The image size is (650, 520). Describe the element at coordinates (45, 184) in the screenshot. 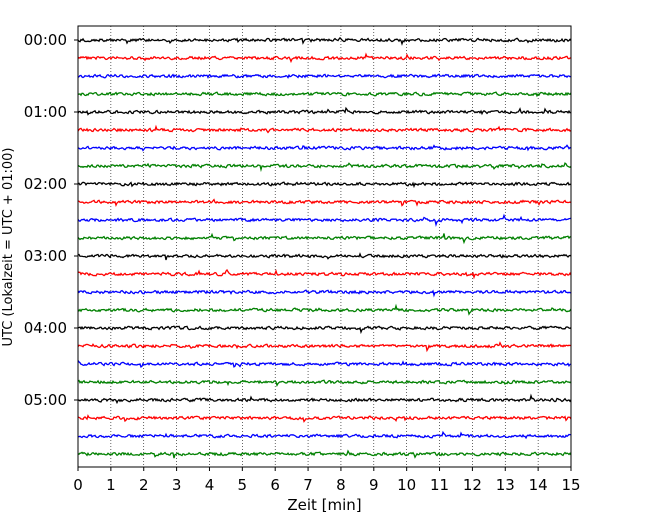

I see `y-tick-label: 02:00` at that location.